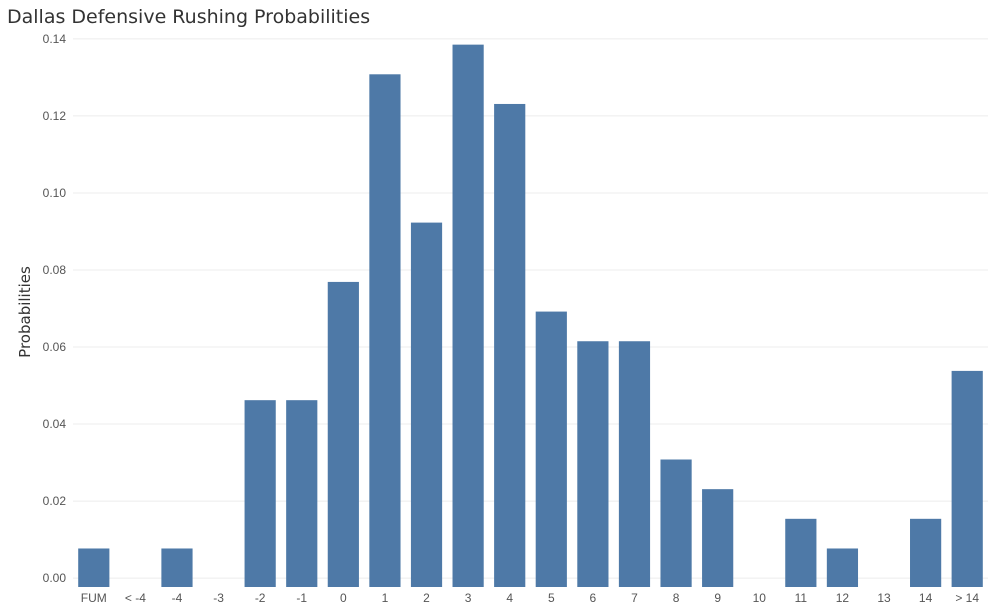  What do you see at coordinates (25, 312) in the screenshot?
I see `y-axis-label: Probabilities` at bounding box center [25, 312].